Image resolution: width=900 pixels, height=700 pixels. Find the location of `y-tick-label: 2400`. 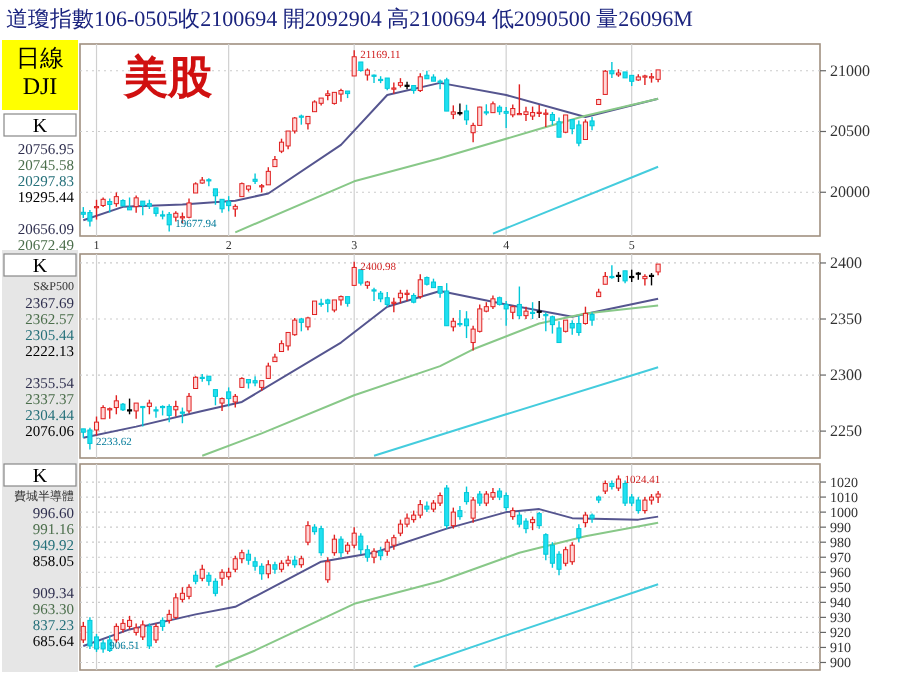

y-tick-label: 2400 is located at coordinates (846, 262).